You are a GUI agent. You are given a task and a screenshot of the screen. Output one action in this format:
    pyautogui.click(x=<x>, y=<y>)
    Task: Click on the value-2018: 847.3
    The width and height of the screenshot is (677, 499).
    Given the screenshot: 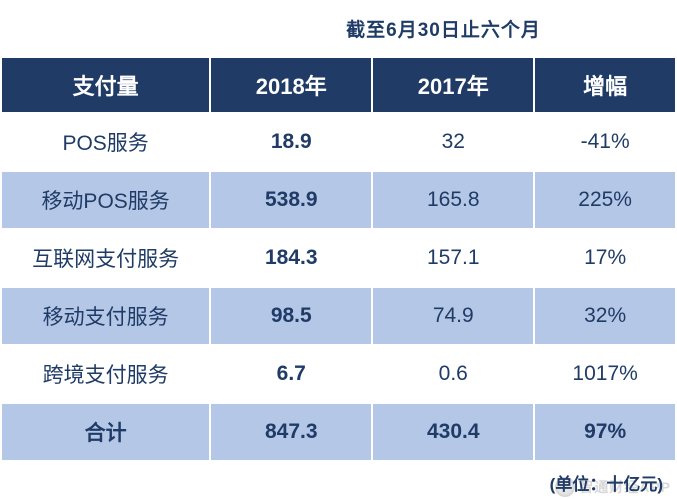 What is the action you would take?
    pyautogui.click(x=291, y=432)
    